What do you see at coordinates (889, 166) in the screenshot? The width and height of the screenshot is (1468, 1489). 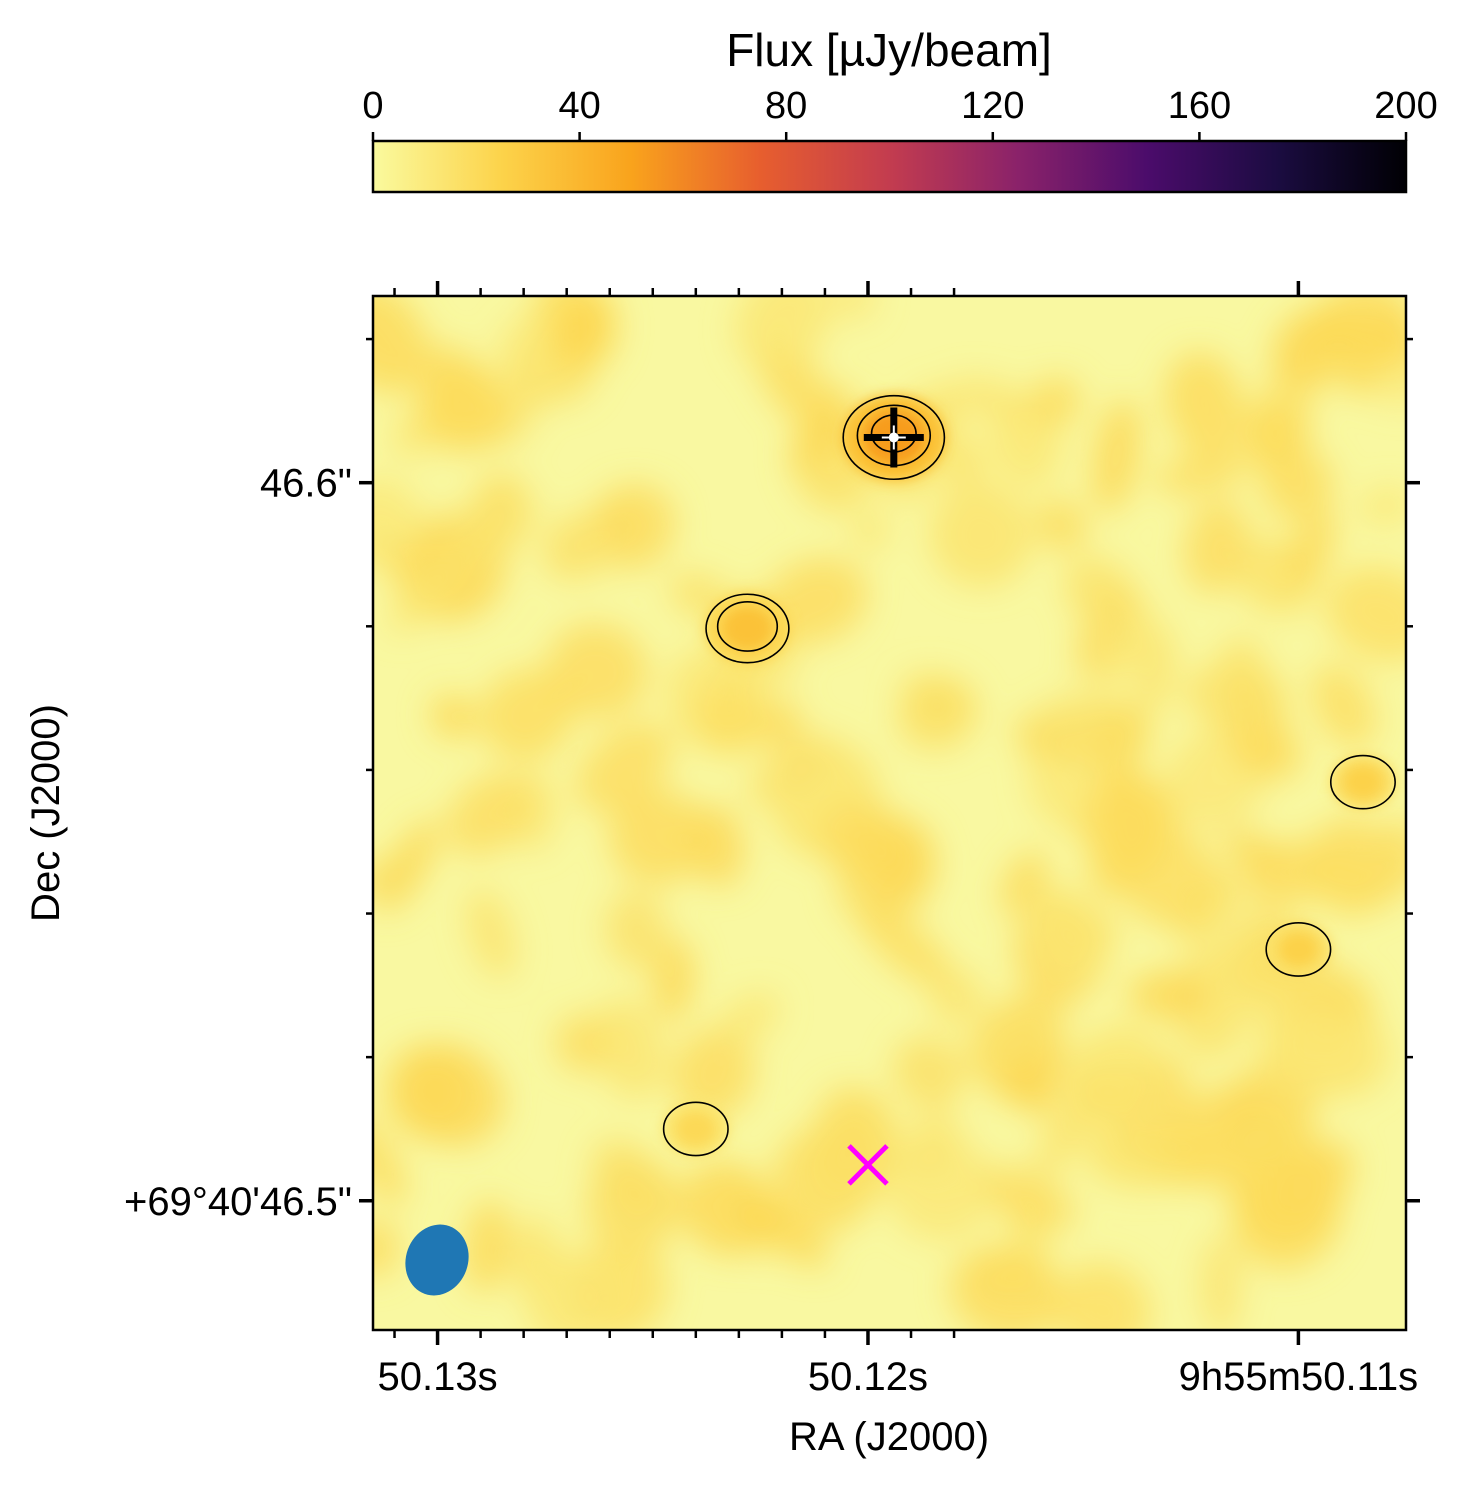 I see `colorbar-gradient` at bounding box center [889, 166].